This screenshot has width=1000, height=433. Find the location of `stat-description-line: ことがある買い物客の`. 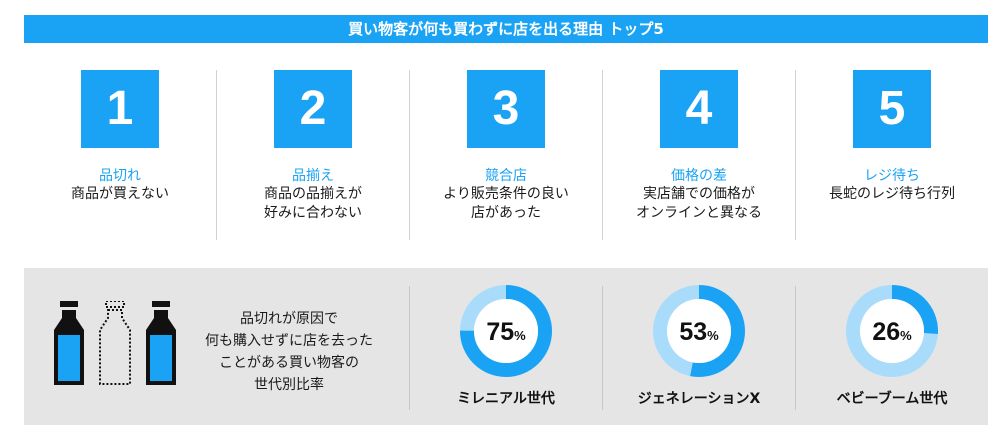

stat-description-line: ことがある買い物客の is located at coordinates (289, 363).